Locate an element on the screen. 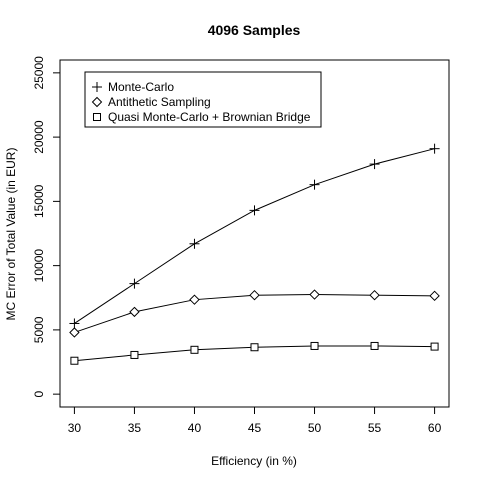 The image size is (480, 480). legend-label: Quasi Monte-Carlo + Brownian Bridge is located at coordinates (209, 117).